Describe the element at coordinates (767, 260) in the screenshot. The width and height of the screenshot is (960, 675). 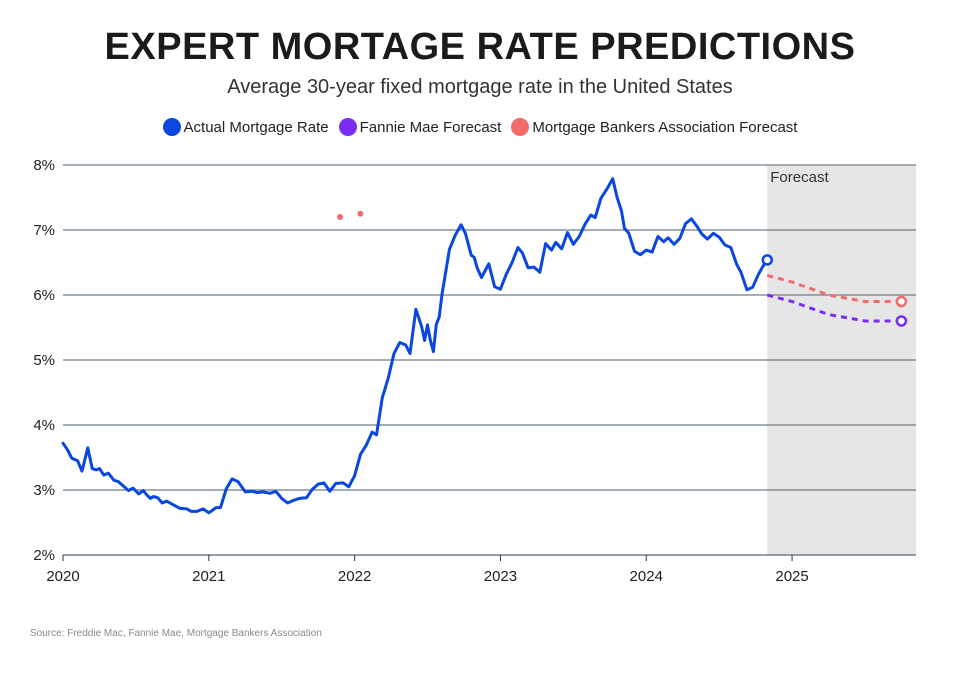
I see `actual-rate-endpoint` at that location.